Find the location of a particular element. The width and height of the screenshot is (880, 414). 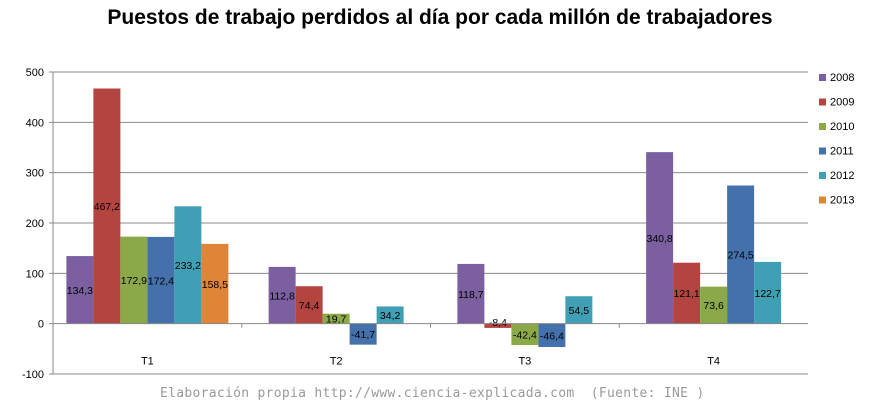

bar-t4-2010 is located at coordinates (714, 305).